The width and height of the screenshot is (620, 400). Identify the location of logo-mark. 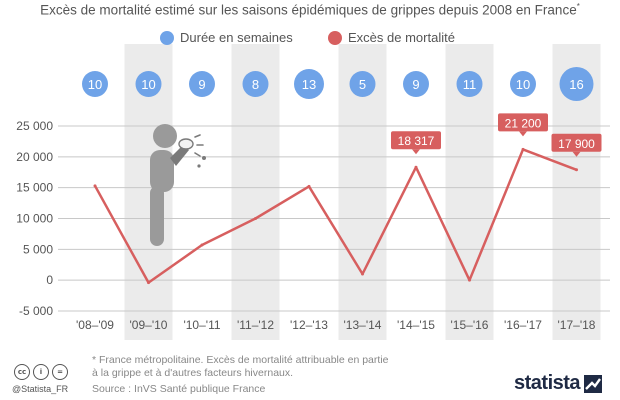
(593, 383).